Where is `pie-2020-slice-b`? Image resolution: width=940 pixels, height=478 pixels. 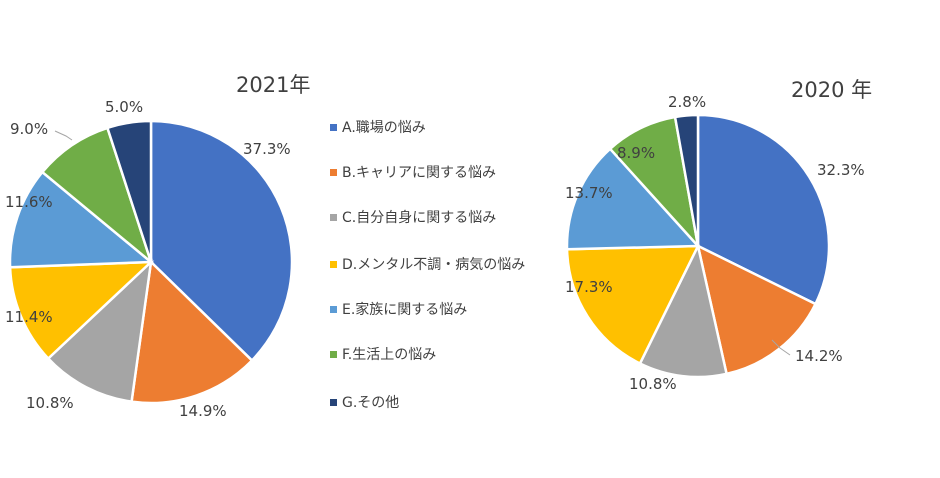
pie-2020-slice-b is located at coordinates (757, 309).